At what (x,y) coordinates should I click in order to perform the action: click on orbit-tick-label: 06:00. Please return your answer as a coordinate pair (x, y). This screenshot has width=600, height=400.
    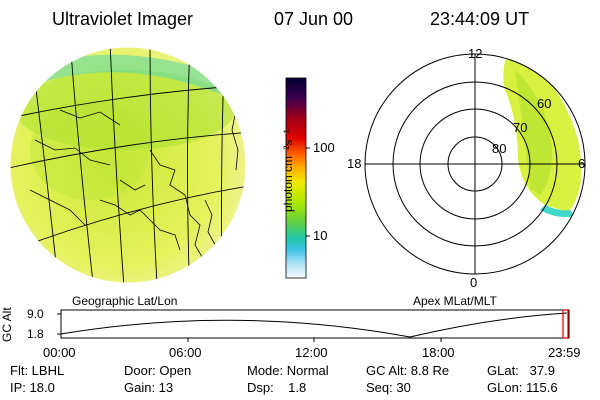
    Looking at the image, I should click on (185, 352).